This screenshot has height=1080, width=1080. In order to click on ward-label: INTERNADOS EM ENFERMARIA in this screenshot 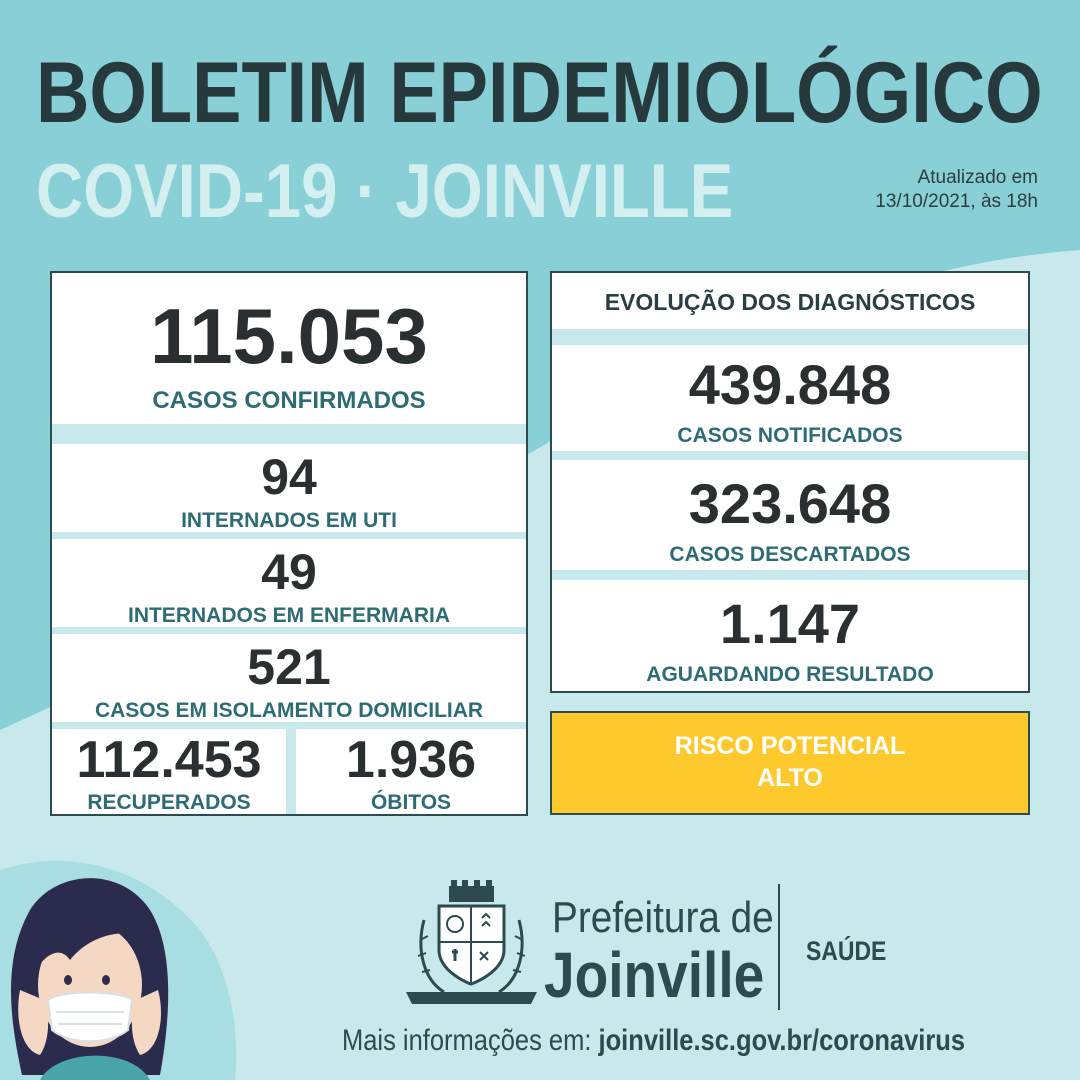, I will do `click(288, 615)`.